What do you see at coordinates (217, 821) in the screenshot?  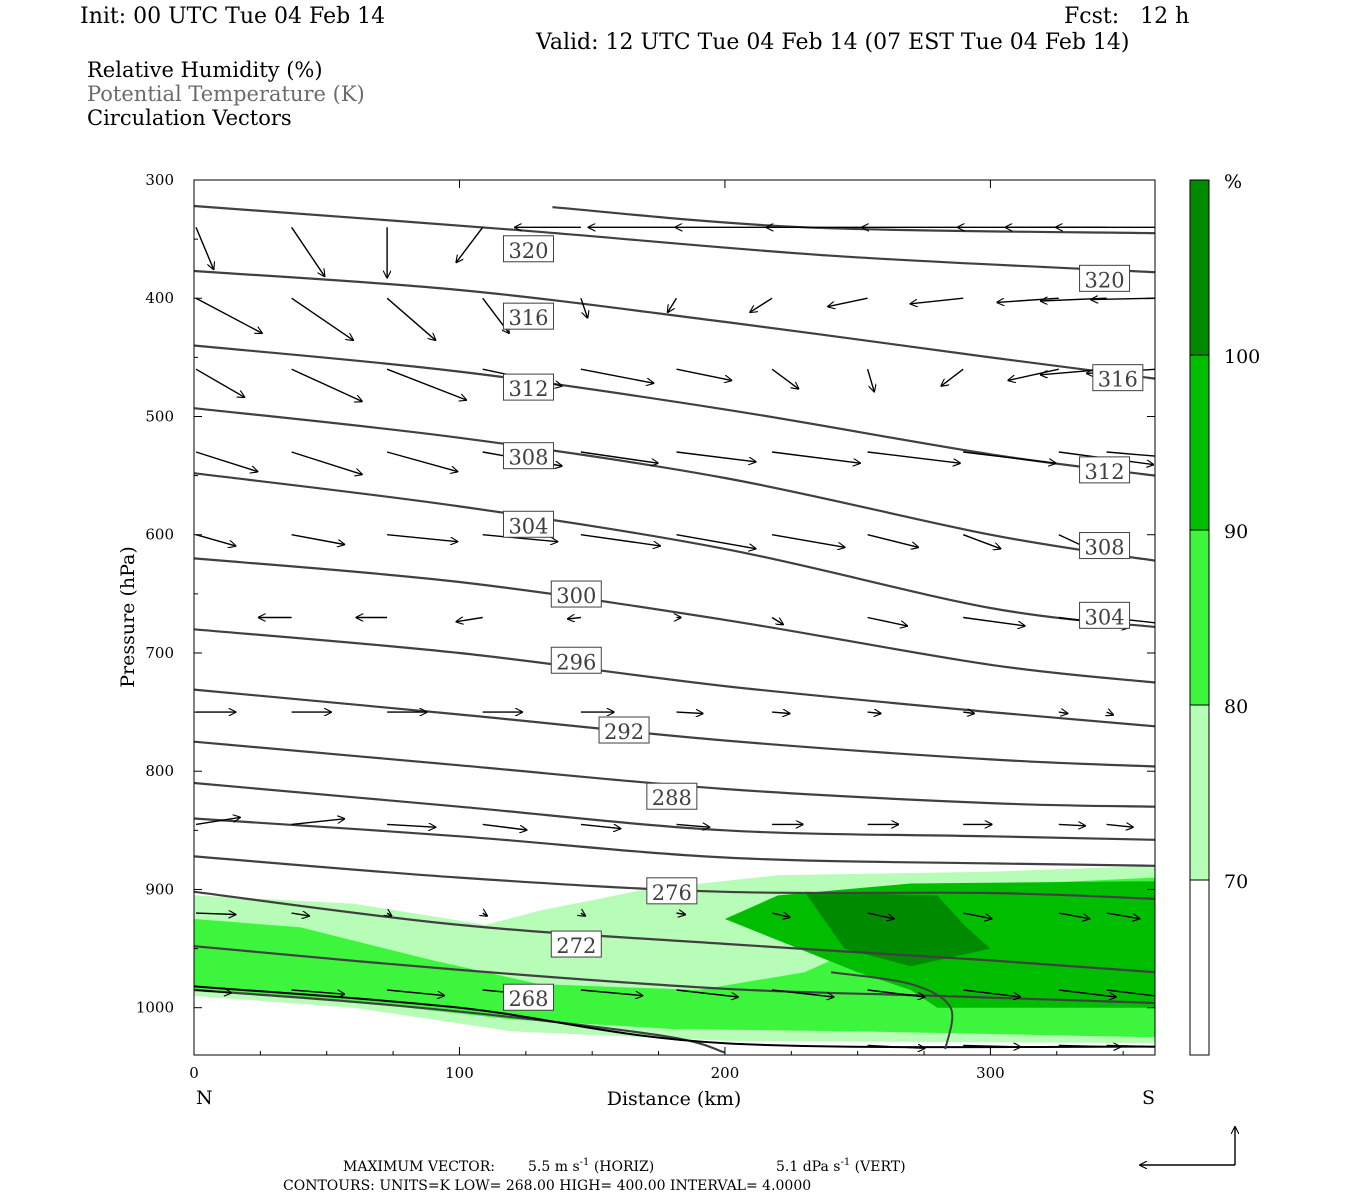 I see `vector-r7-c0` at bounding box center [217, 821].